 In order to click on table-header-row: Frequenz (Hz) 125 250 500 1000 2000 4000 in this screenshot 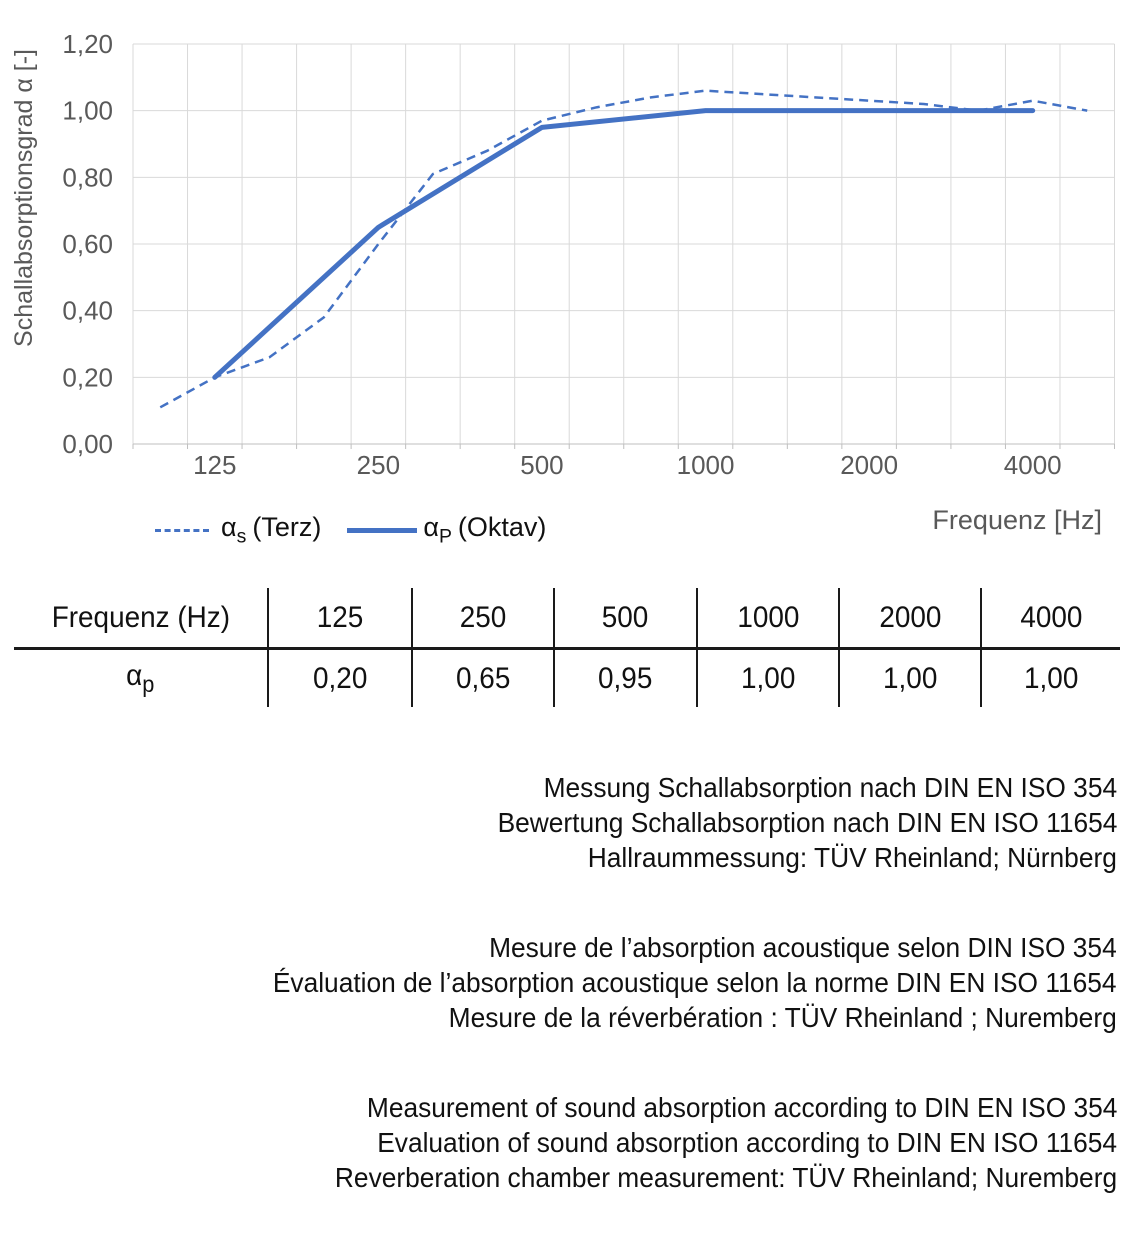, I will do `click(567, 619)`.